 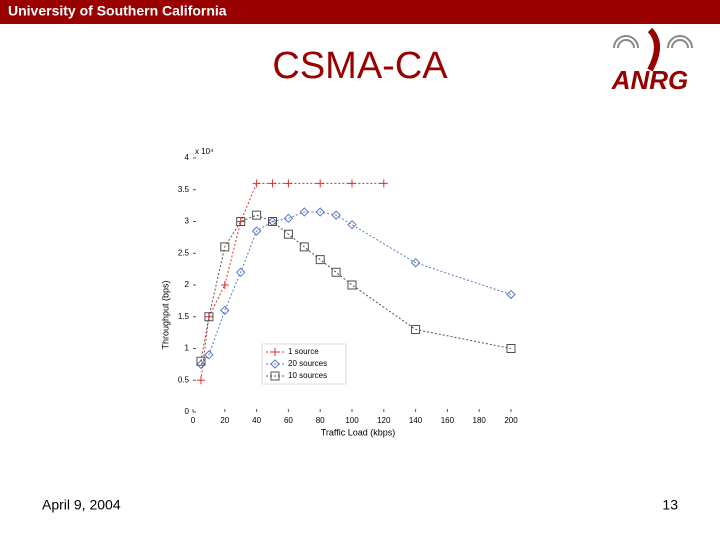 I want to click on y-tick-label: 4, so click(x=187, y=157).